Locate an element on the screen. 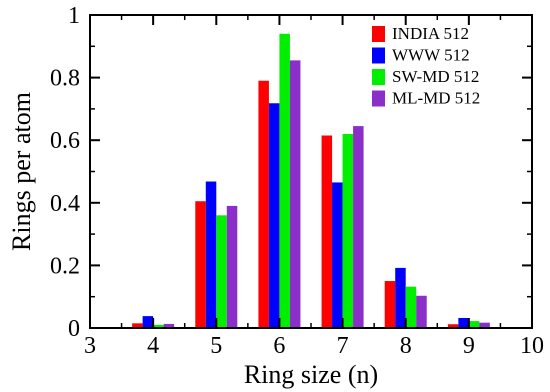 The image size is (550, 392). bar-india-512-n7 is located at coordinates (327, 231).